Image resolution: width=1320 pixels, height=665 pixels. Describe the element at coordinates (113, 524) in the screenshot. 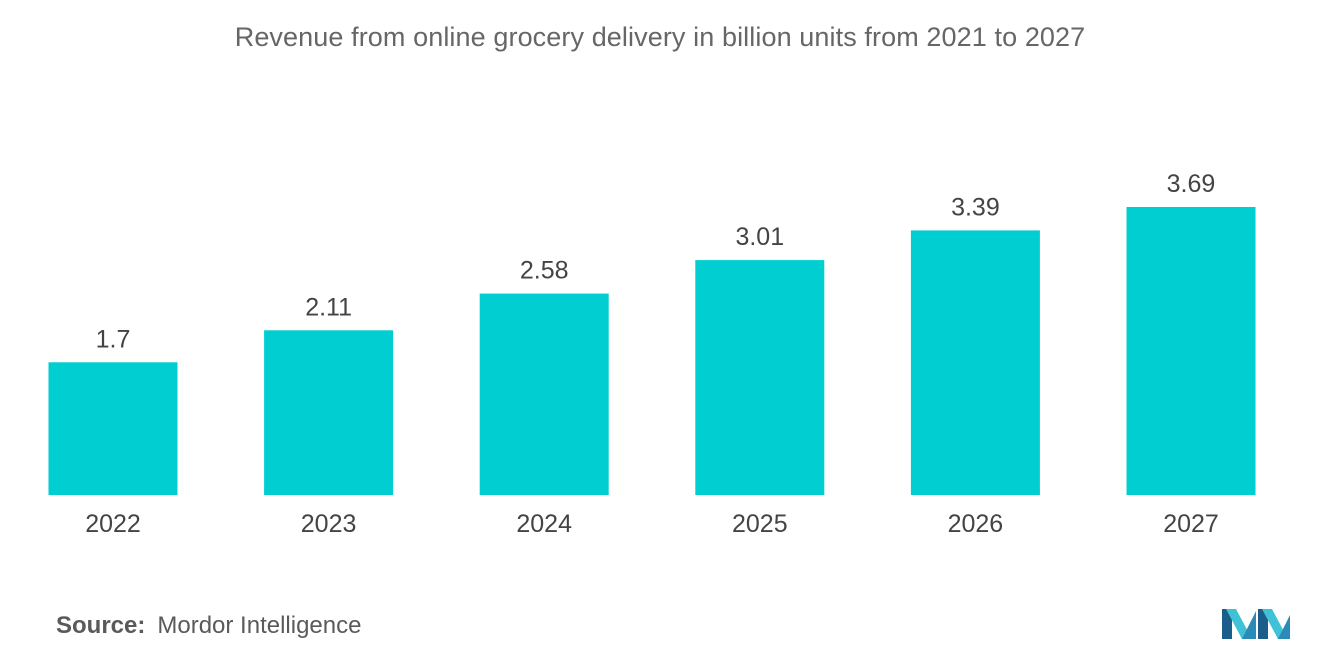

I see `x-tick-label-2022: 2022` at that location.